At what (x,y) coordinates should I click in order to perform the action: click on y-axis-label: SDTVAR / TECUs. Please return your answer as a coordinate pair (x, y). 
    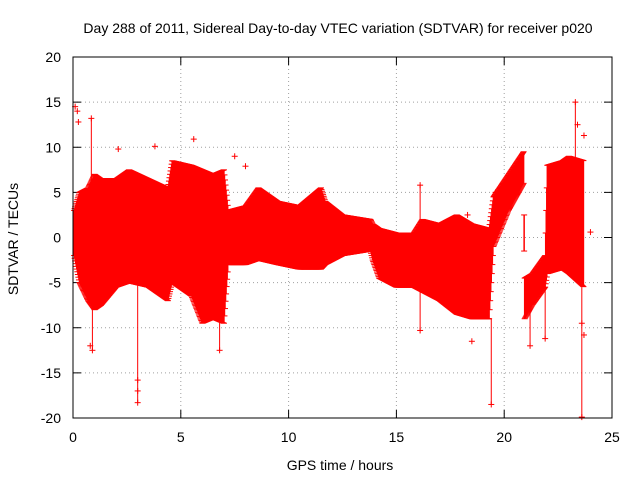
    Looking at the image, I should click on (13, 239).